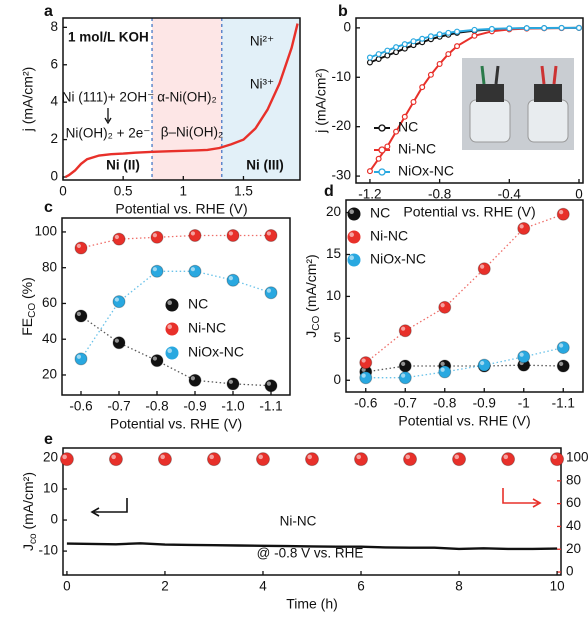 The image size is (588, 619). What do you see at coordinates (54, 26) in the screenshot?
I see `y-tick-label: 8` at bounding box center [54, 26].